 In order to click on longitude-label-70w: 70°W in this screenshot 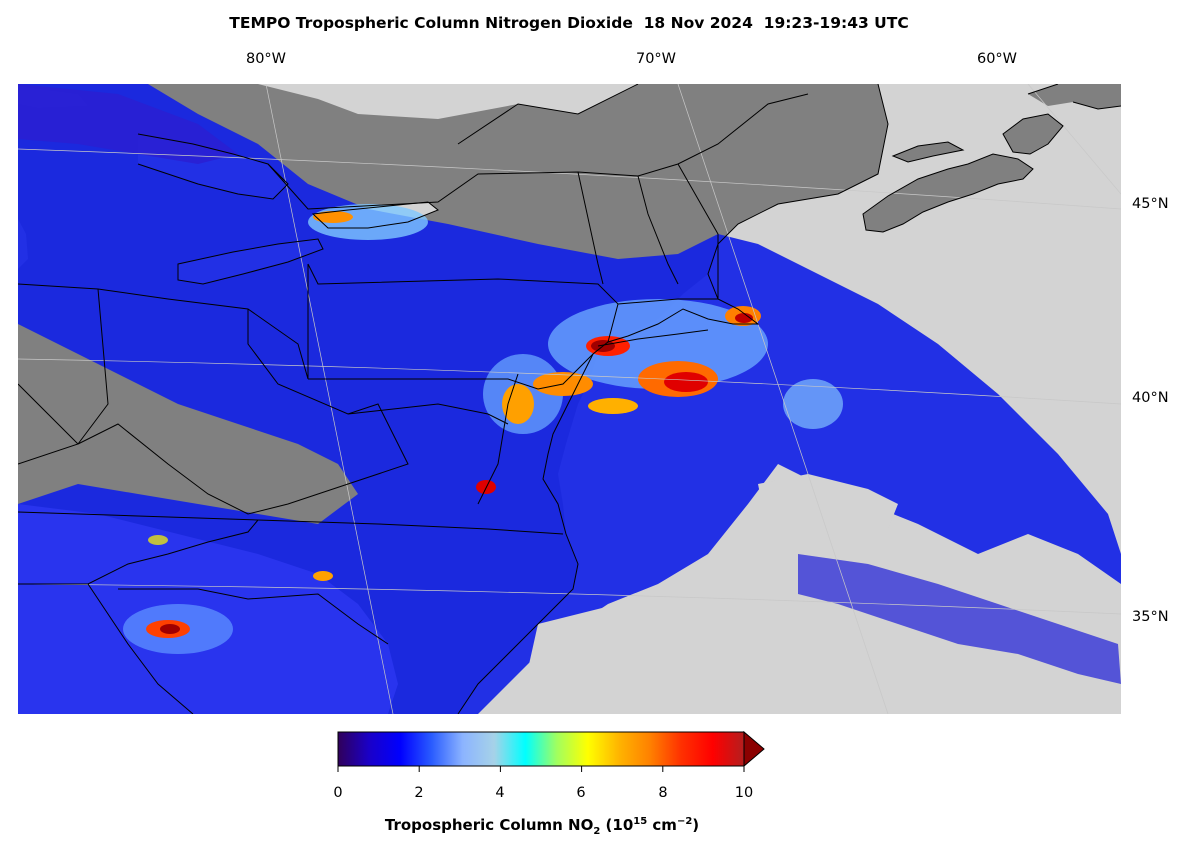, I will do `click(656, 59)`.